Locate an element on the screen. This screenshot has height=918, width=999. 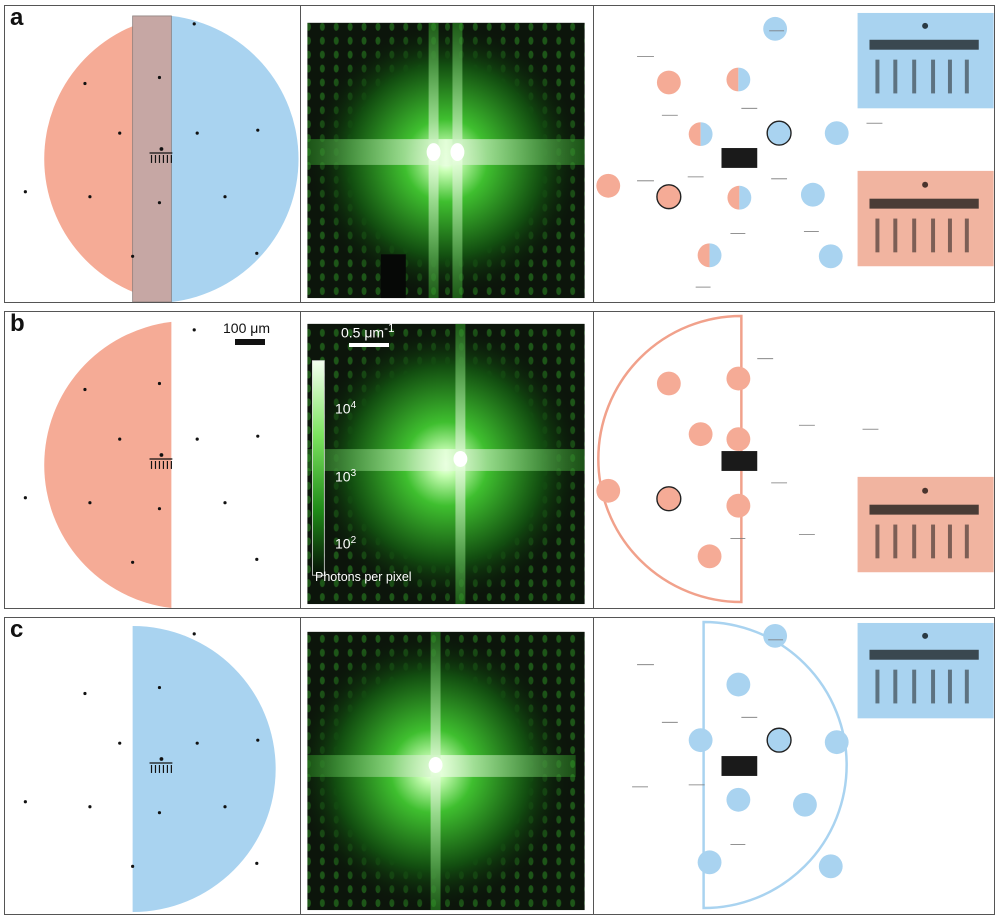
object-panel-c: c is located at coordinates (153, 765).